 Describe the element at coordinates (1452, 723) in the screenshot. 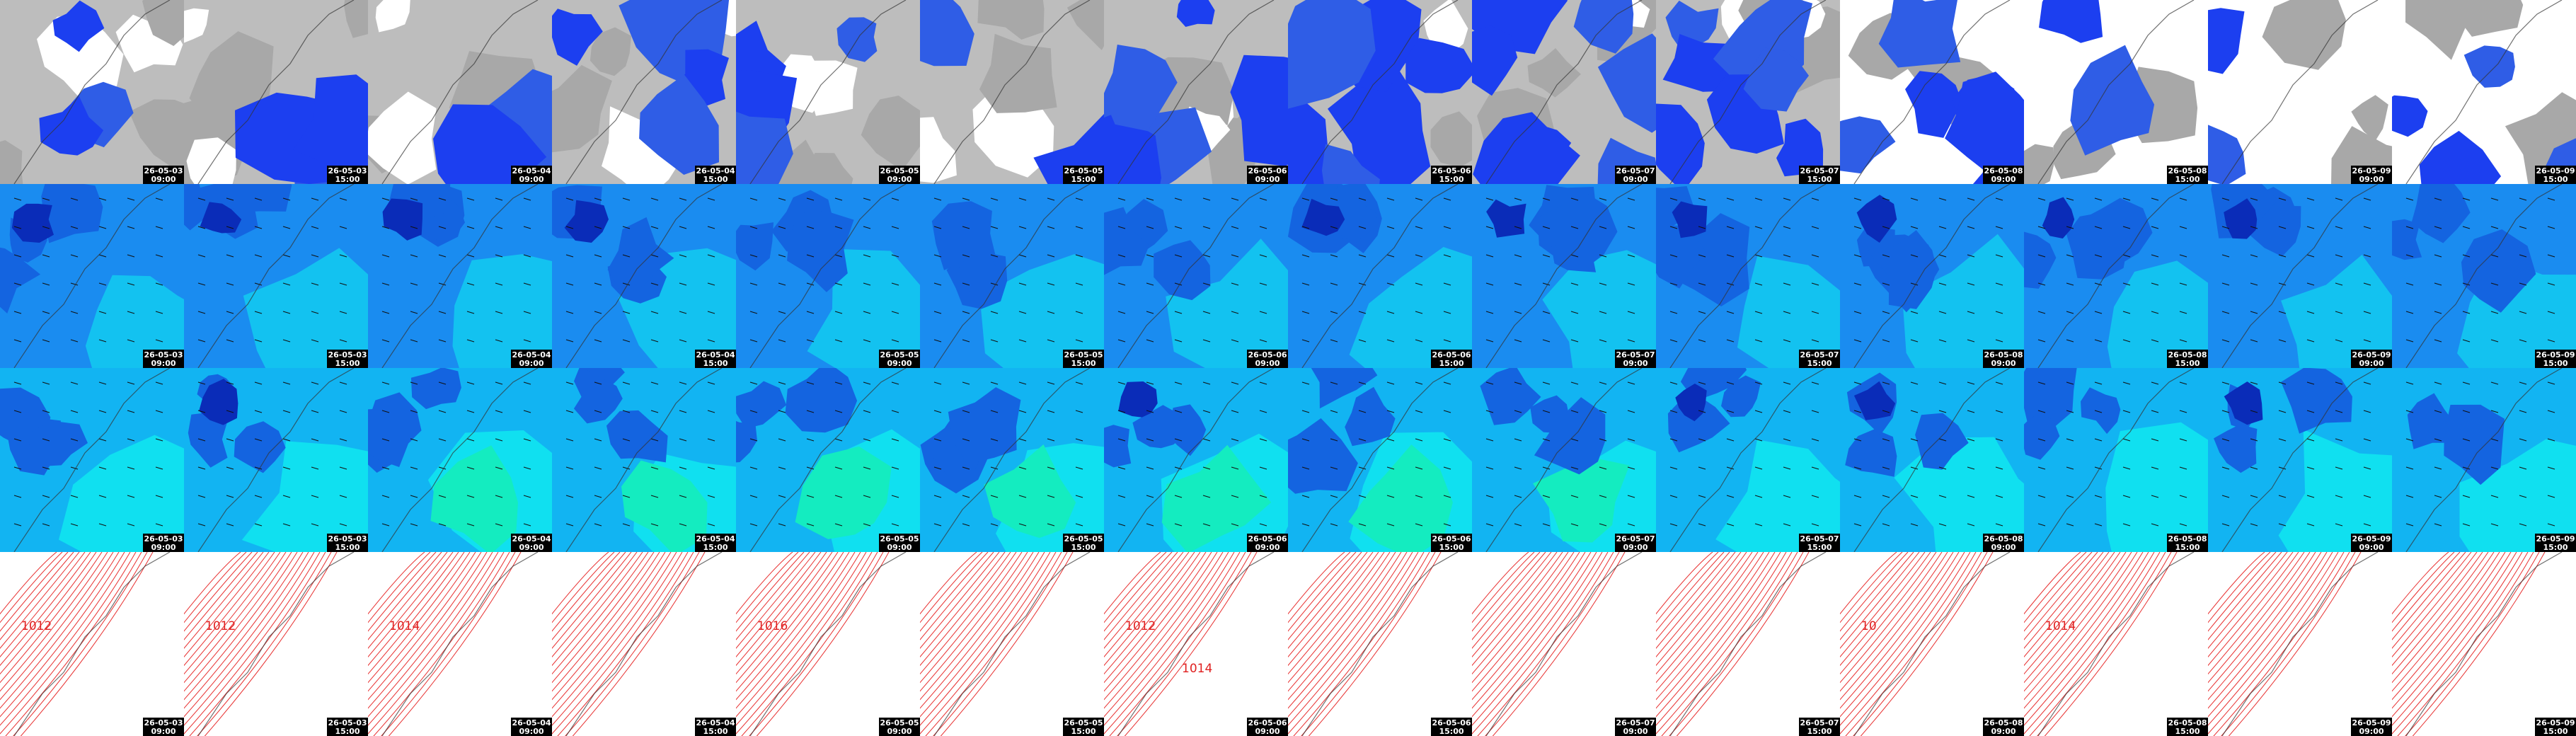

I see `timestamp-date: 26-05-06` at that location.